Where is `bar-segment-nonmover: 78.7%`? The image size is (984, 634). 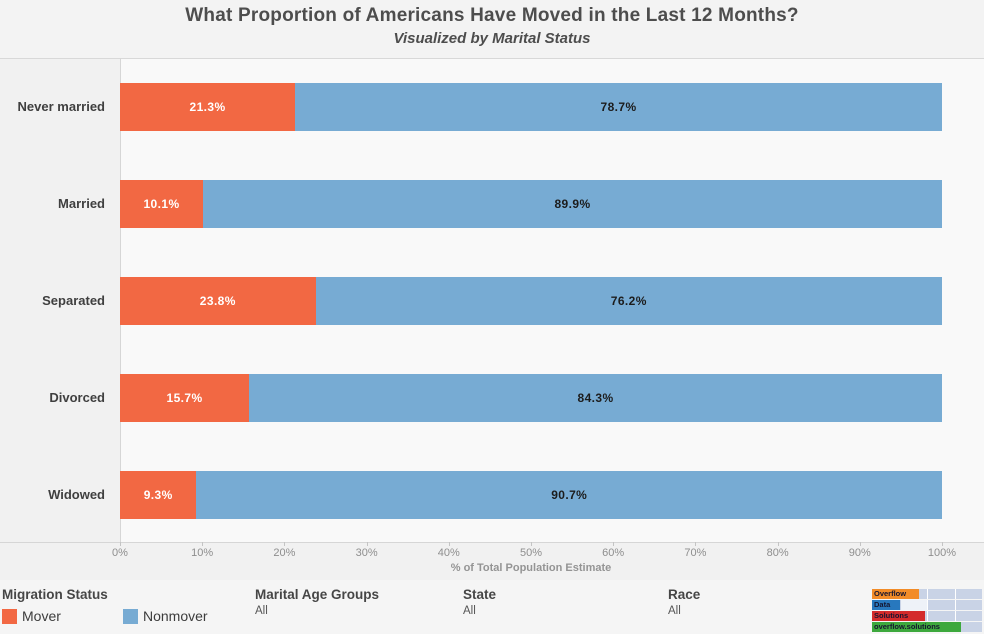
bar-segment-nonmover: 78.7% is located at coordinates (618, 107).